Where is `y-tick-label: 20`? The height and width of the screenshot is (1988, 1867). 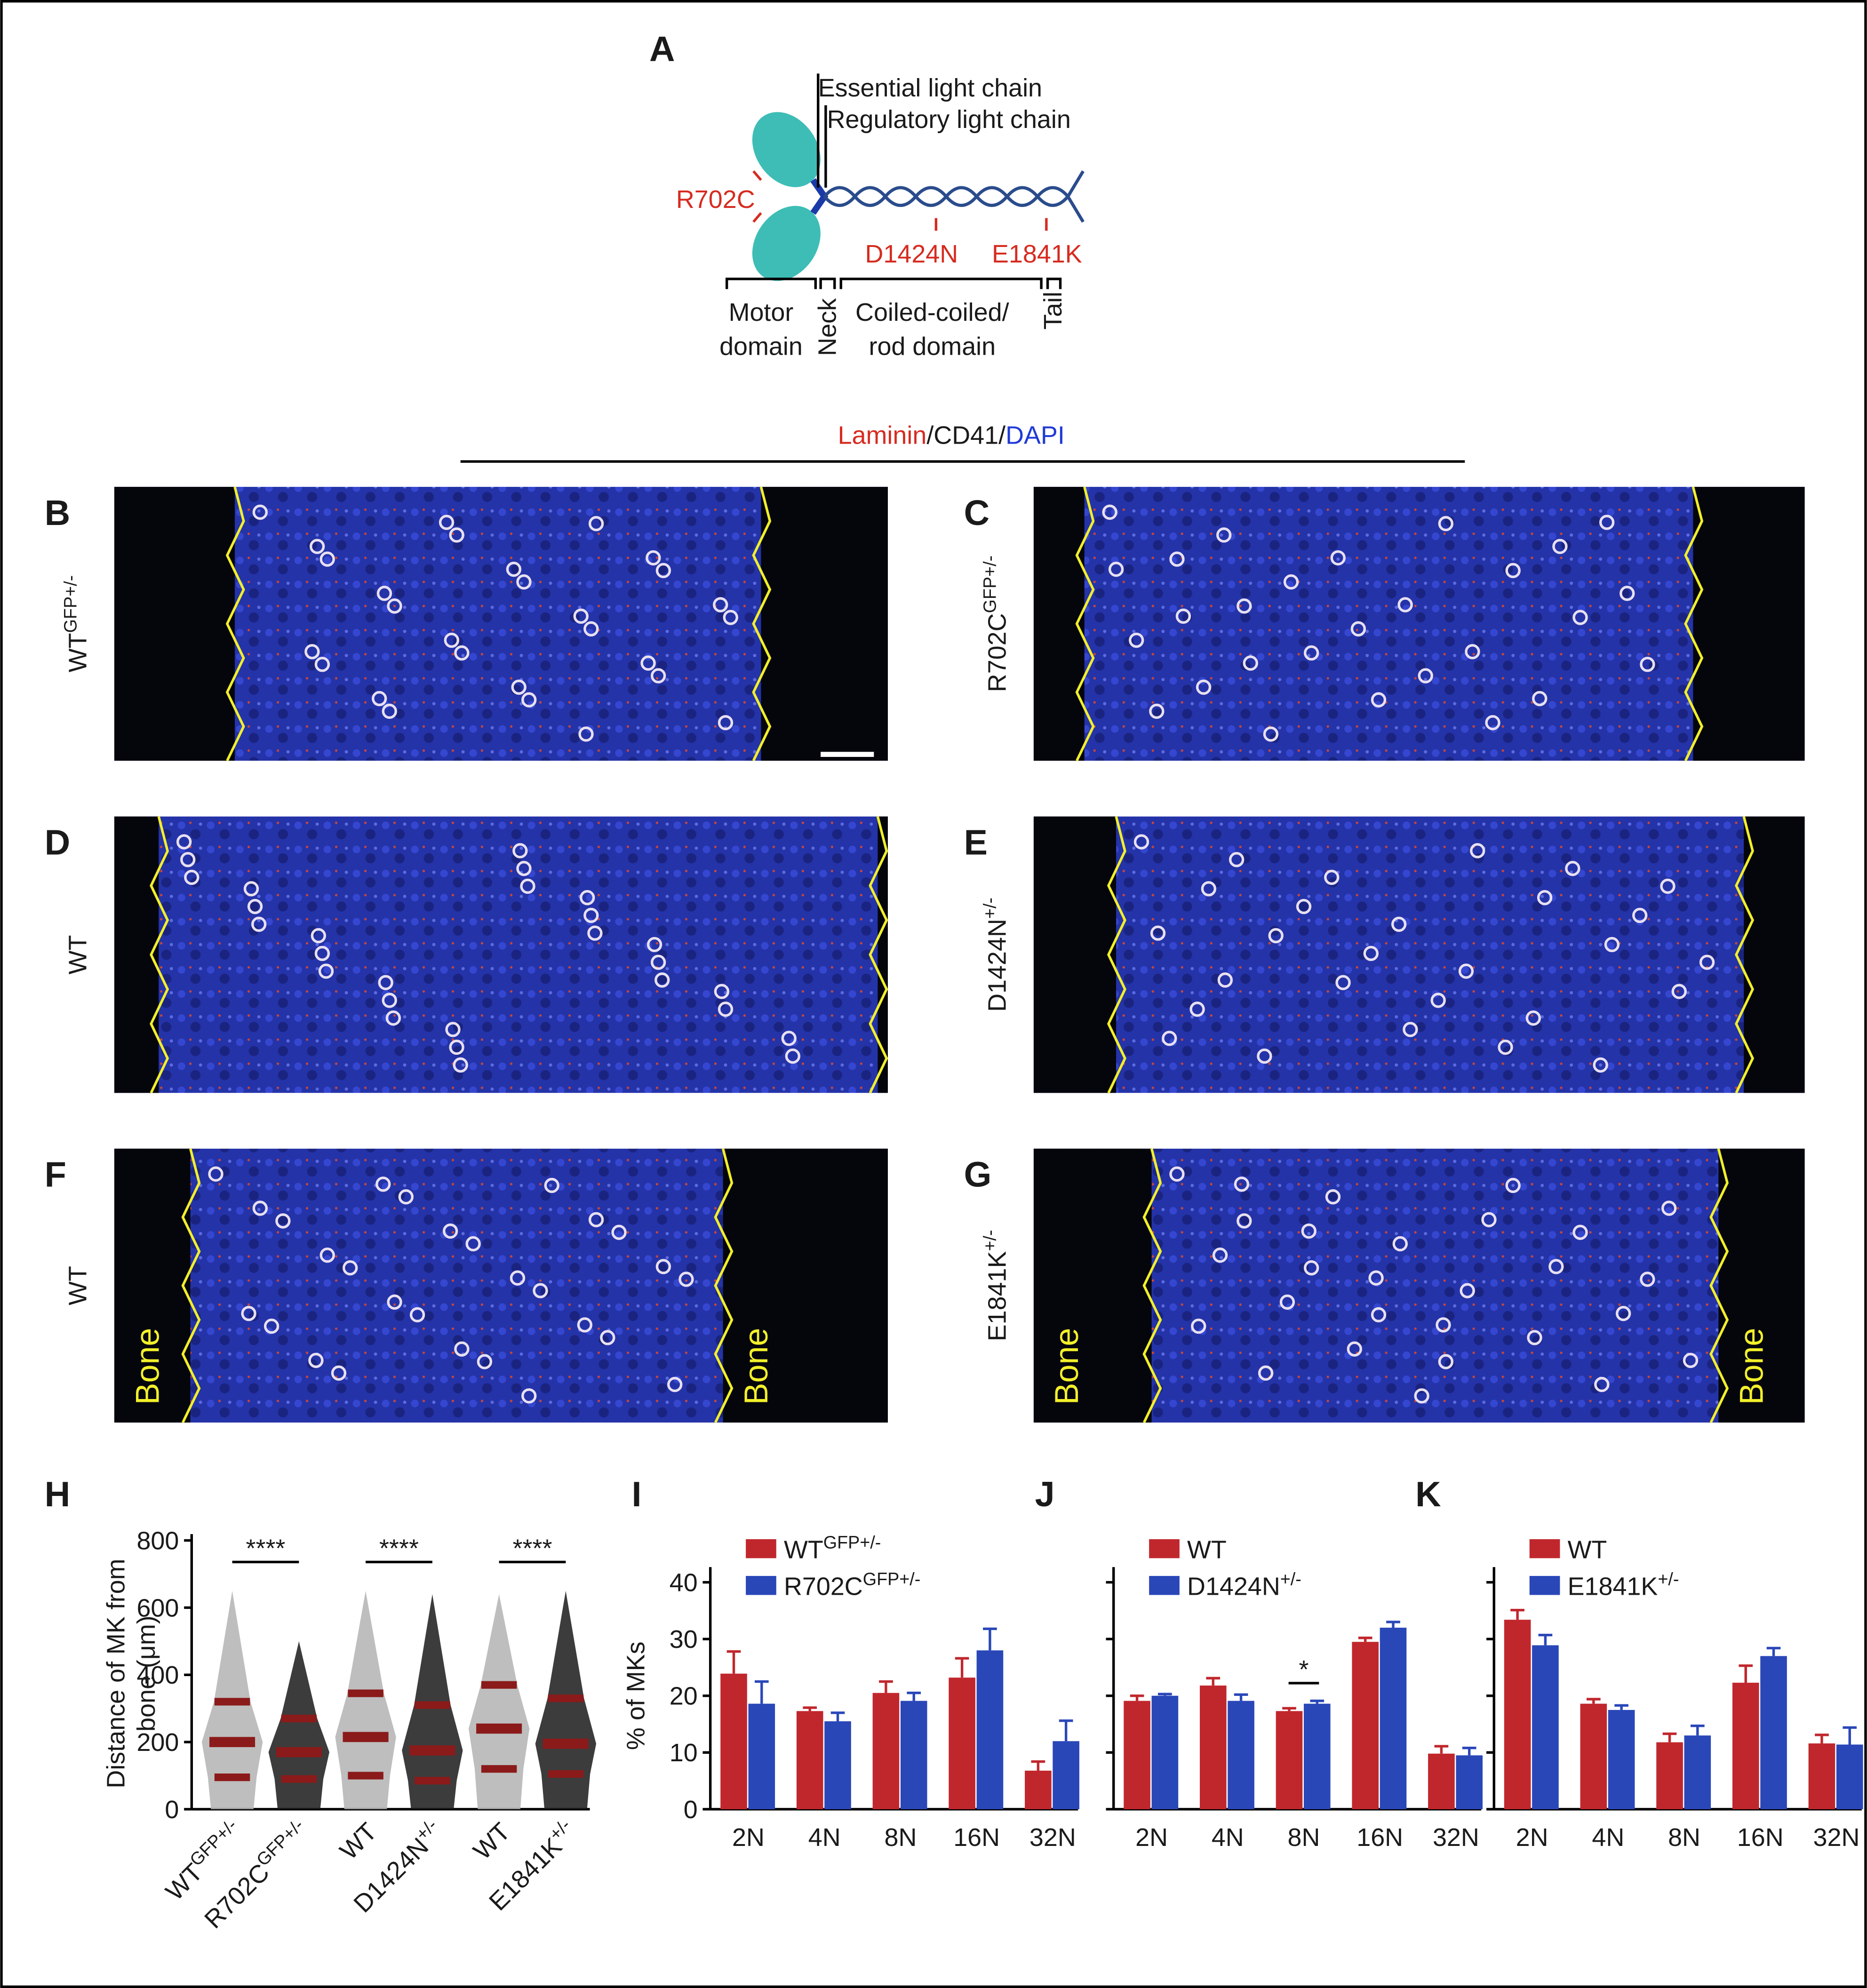 y-tick-label: 20 is located at coordinates (684, 1696).